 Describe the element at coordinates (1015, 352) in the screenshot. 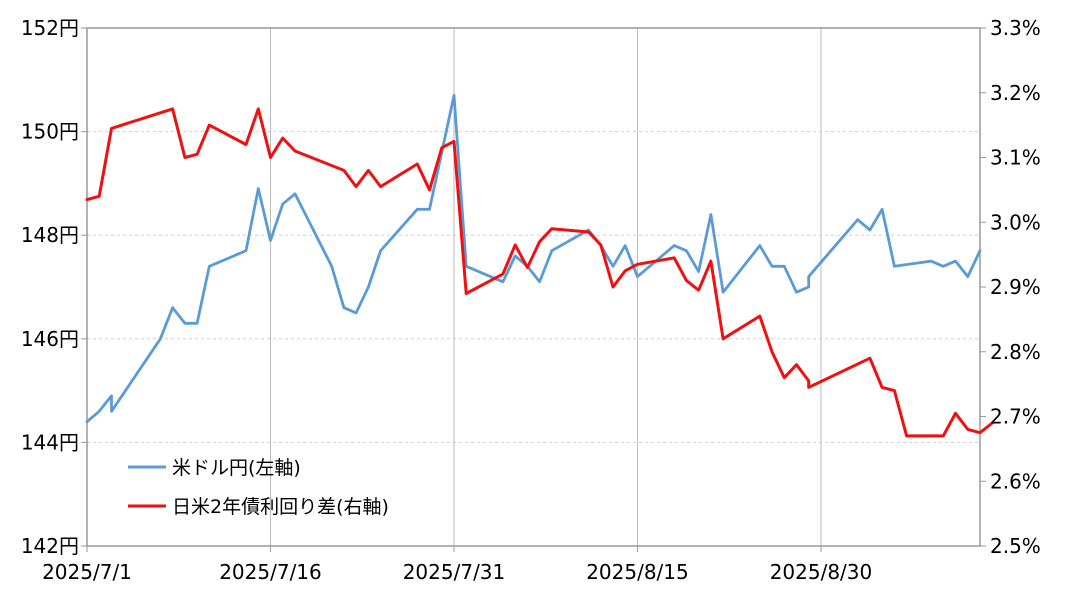

I see `right-tick-label: 2.8%` at that location.